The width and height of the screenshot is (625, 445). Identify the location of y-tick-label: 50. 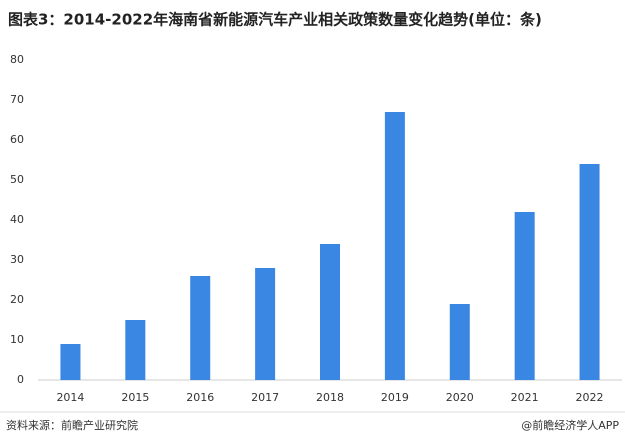
(17, 179).